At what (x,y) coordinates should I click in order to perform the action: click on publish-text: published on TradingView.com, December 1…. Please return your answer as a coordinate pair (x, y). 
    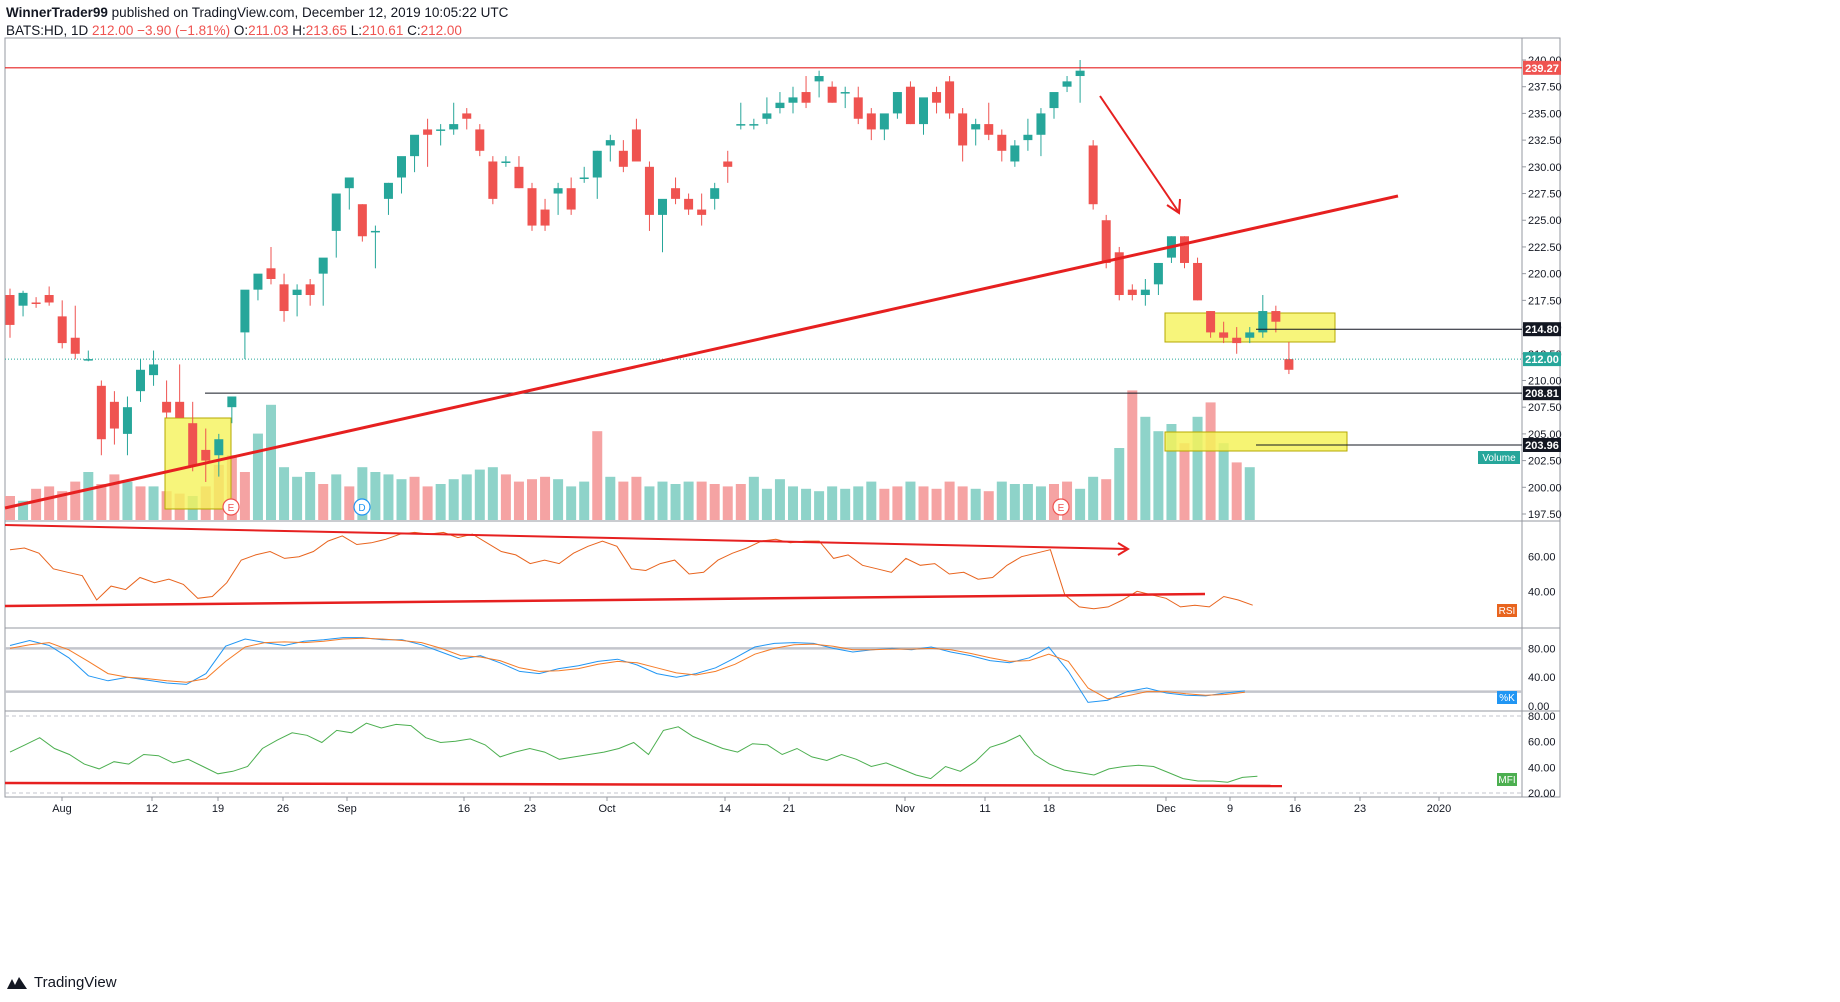
    Looking at the image, I should click on (308, 12).